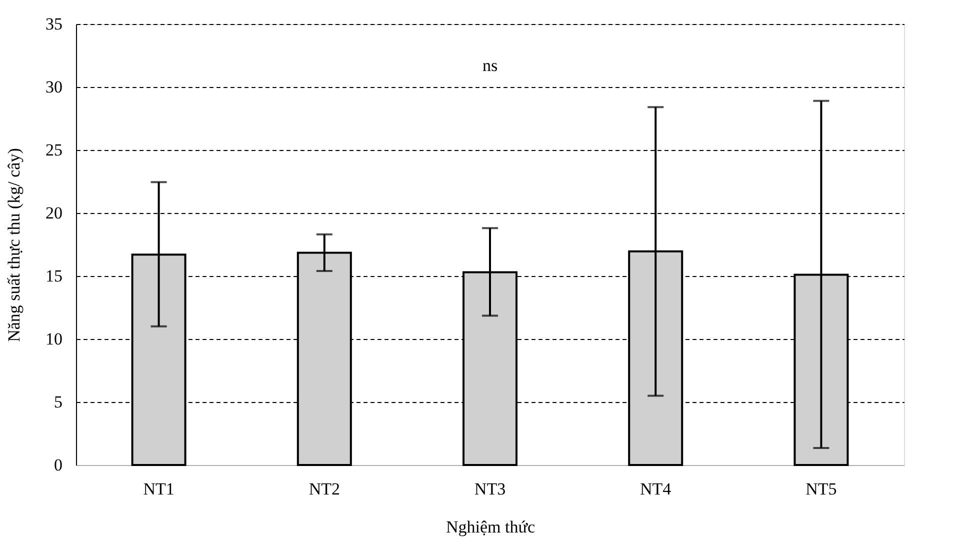 The height and width of the screenshot is (555, 974). Describe the element at coordinates (58, 402) in the screenshot. I see `y-tick-label: 5` at that location.